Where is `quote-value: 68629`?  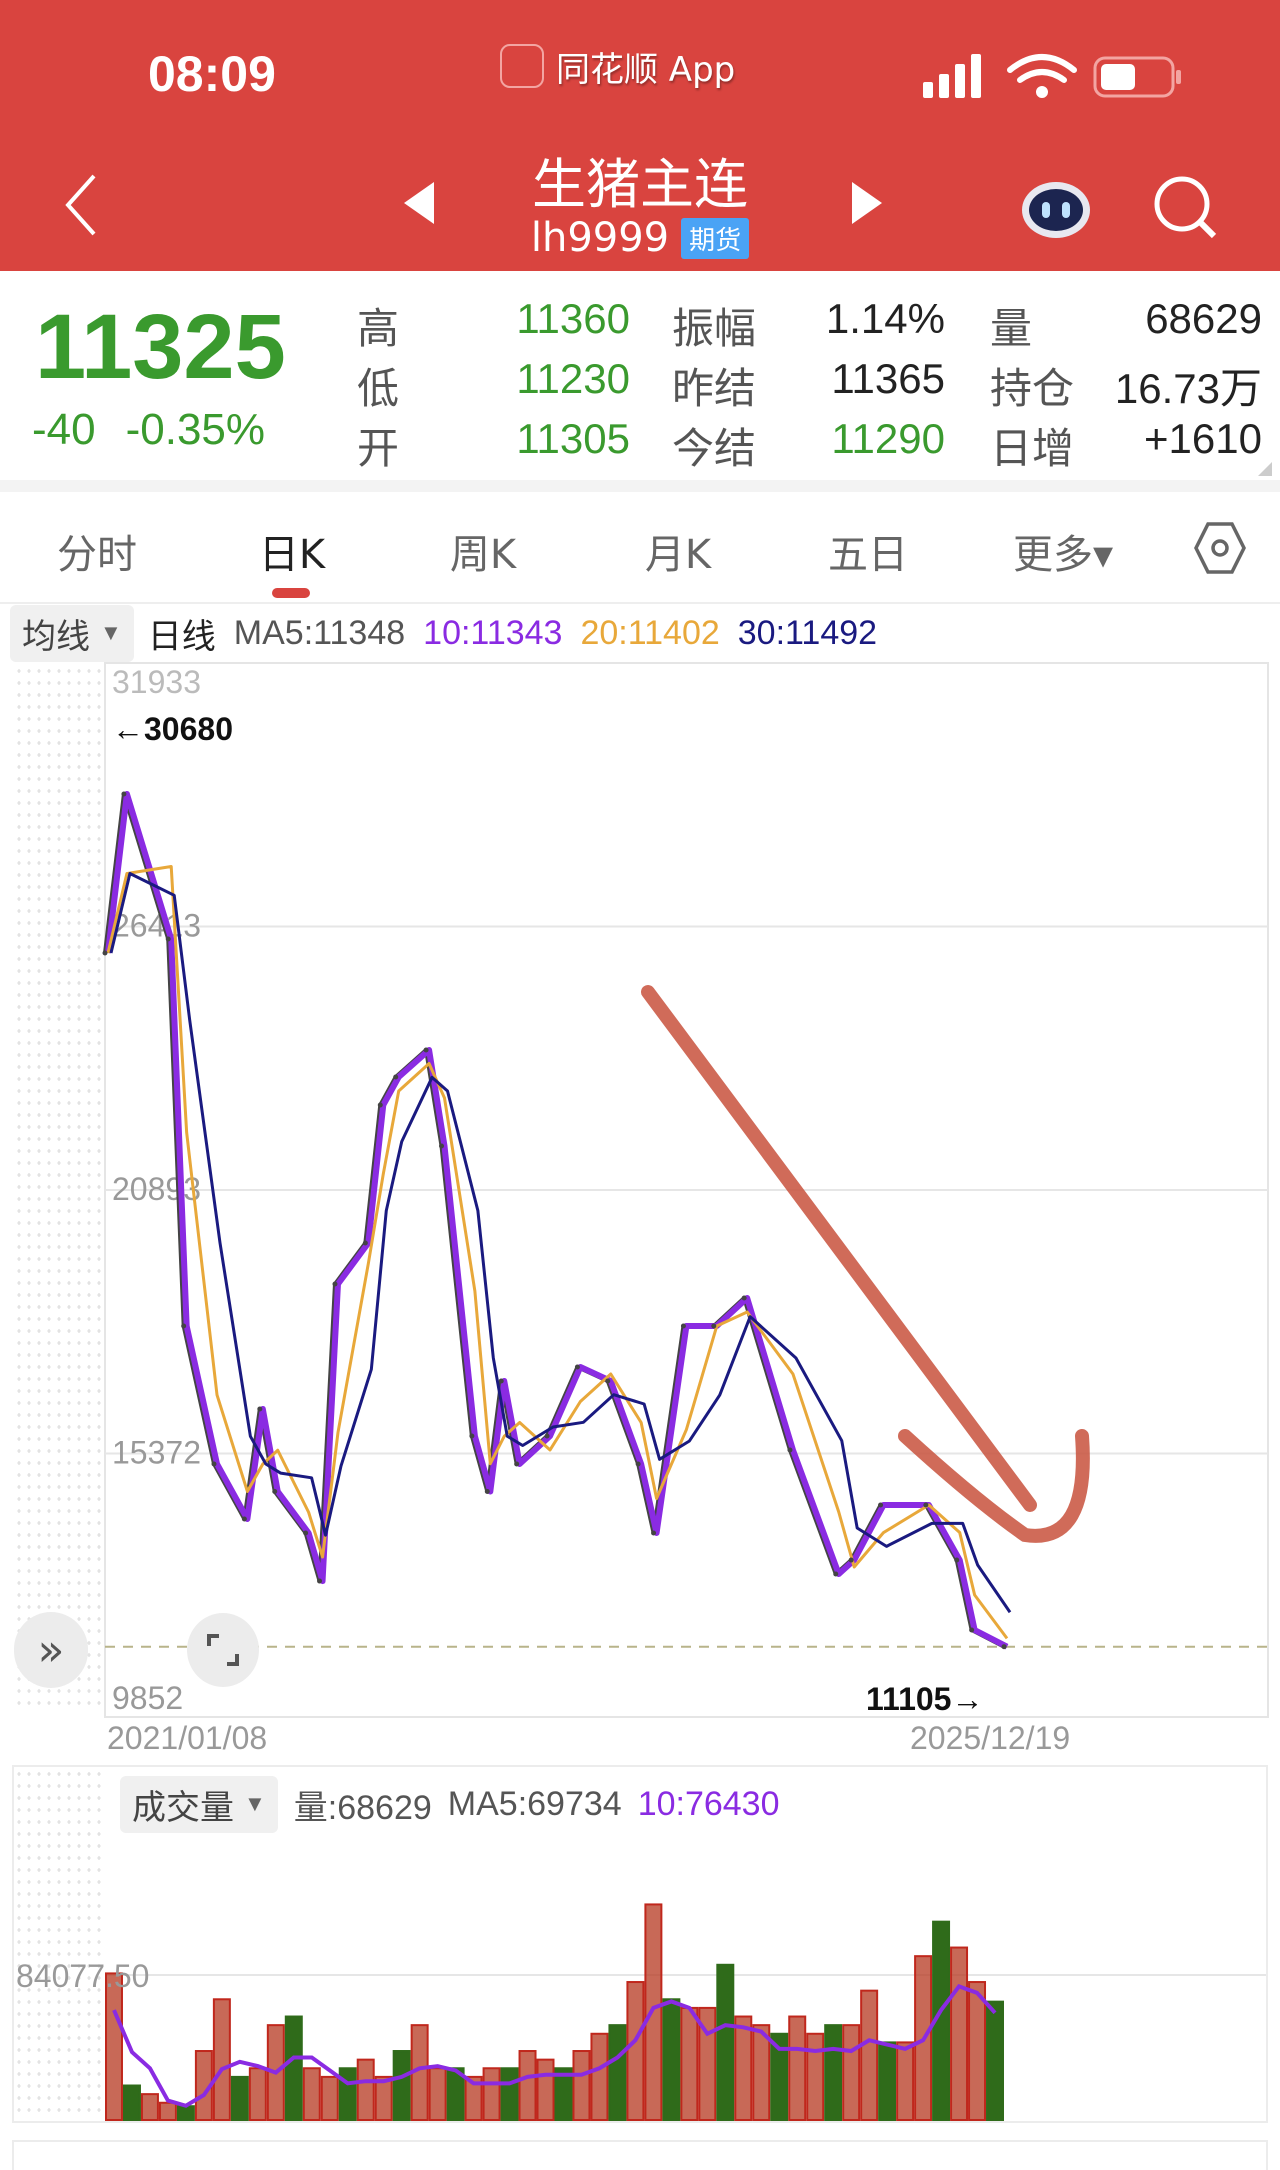
quote-value: 68629 is located at coordinates (1203, 318).